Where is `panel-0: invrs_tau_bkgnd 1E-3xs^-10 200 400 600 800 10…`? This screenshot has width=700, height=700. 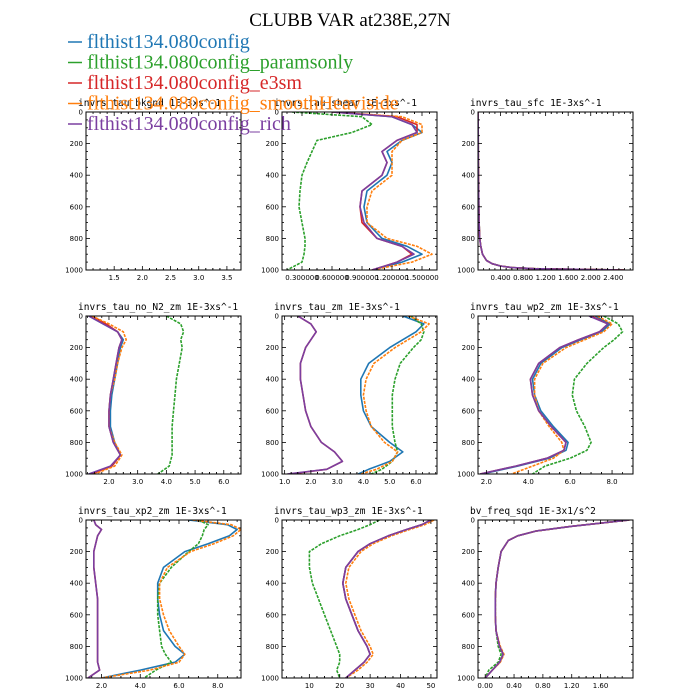 panel-0: invrs_tau_bkgnd 1E-3xs^-10 200 400 600 800 10… is located at coordinates (153, 190).